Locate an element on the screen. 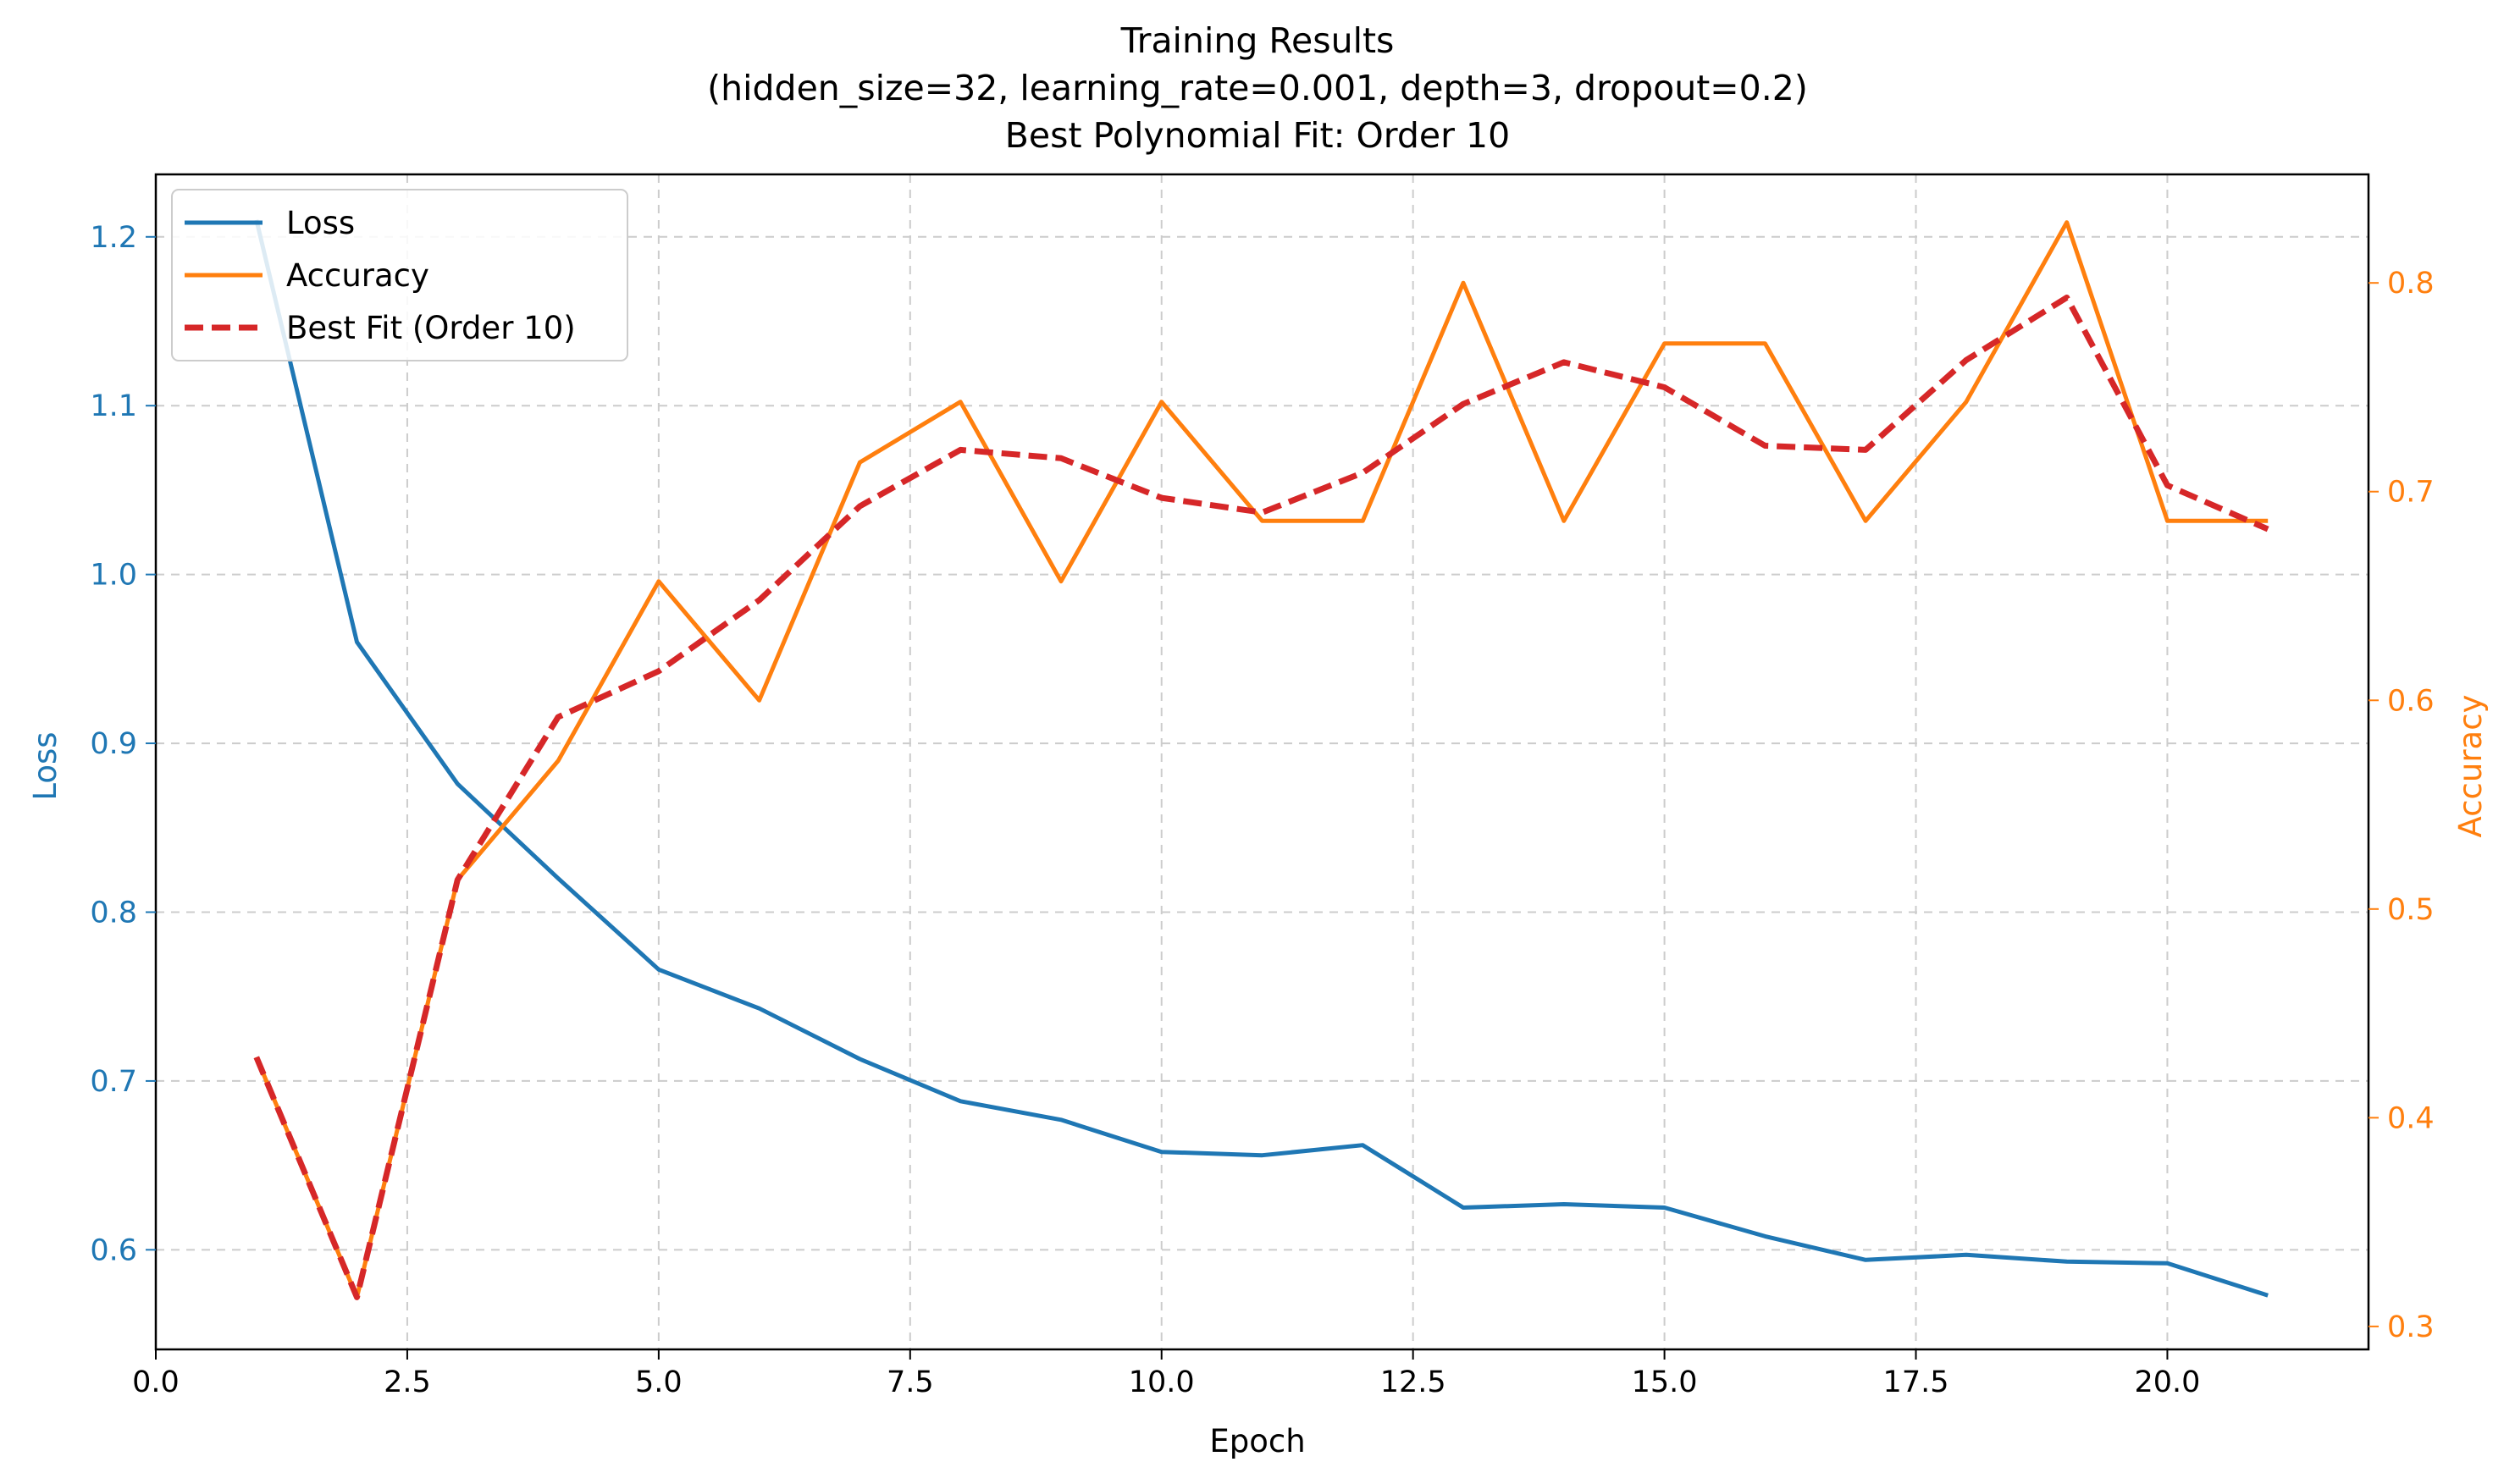 Image resolution: width=2515 pixels, height=1484 pixels. right-tick-label: 0.5 is located at coordinates (2411, 910).